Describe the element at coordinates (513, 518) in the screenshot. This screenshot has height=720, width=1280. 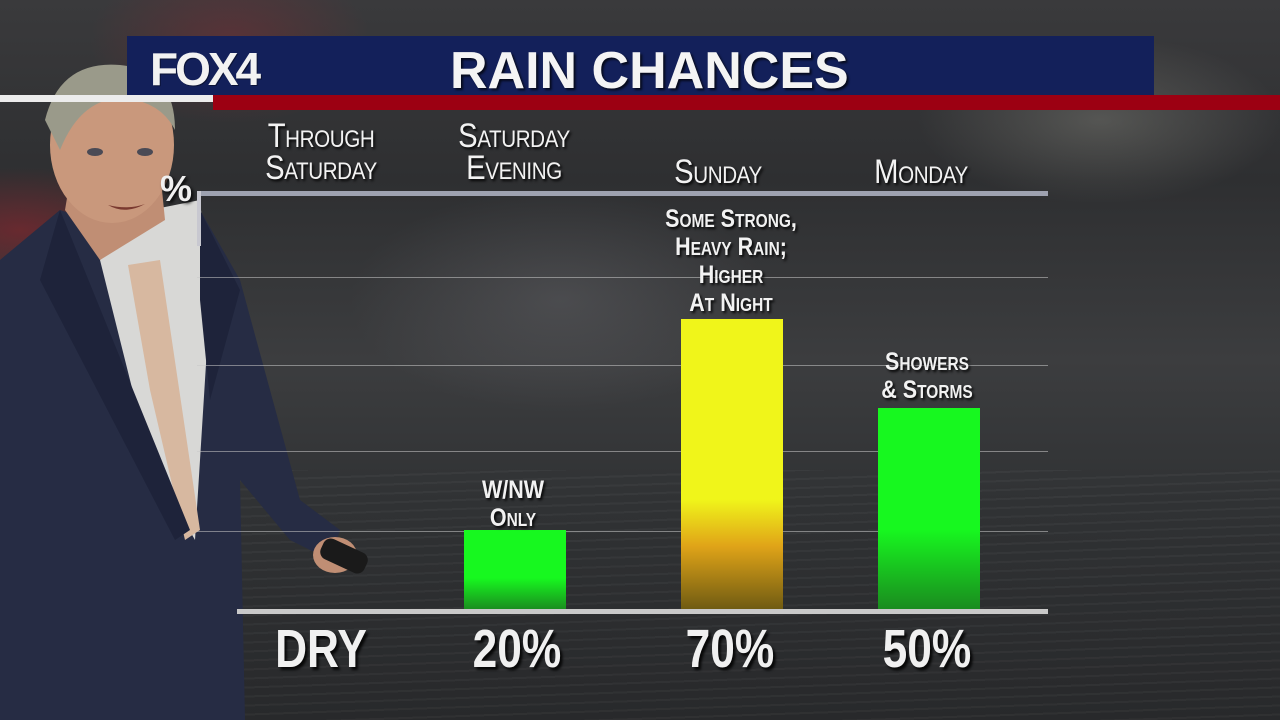
I see `note-line: Only` at that location.